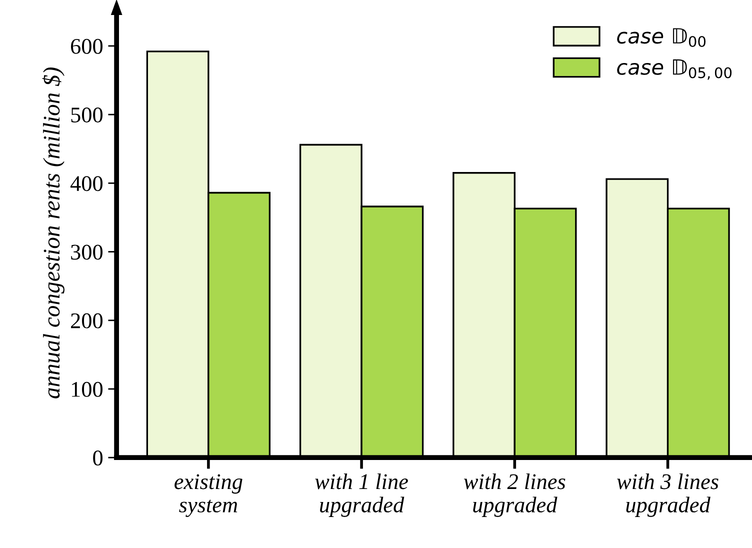  Describe the element at coordinates (661, 38) in the screenshot. I see `legend-label: case 𝔻$_{00}$` at that location.